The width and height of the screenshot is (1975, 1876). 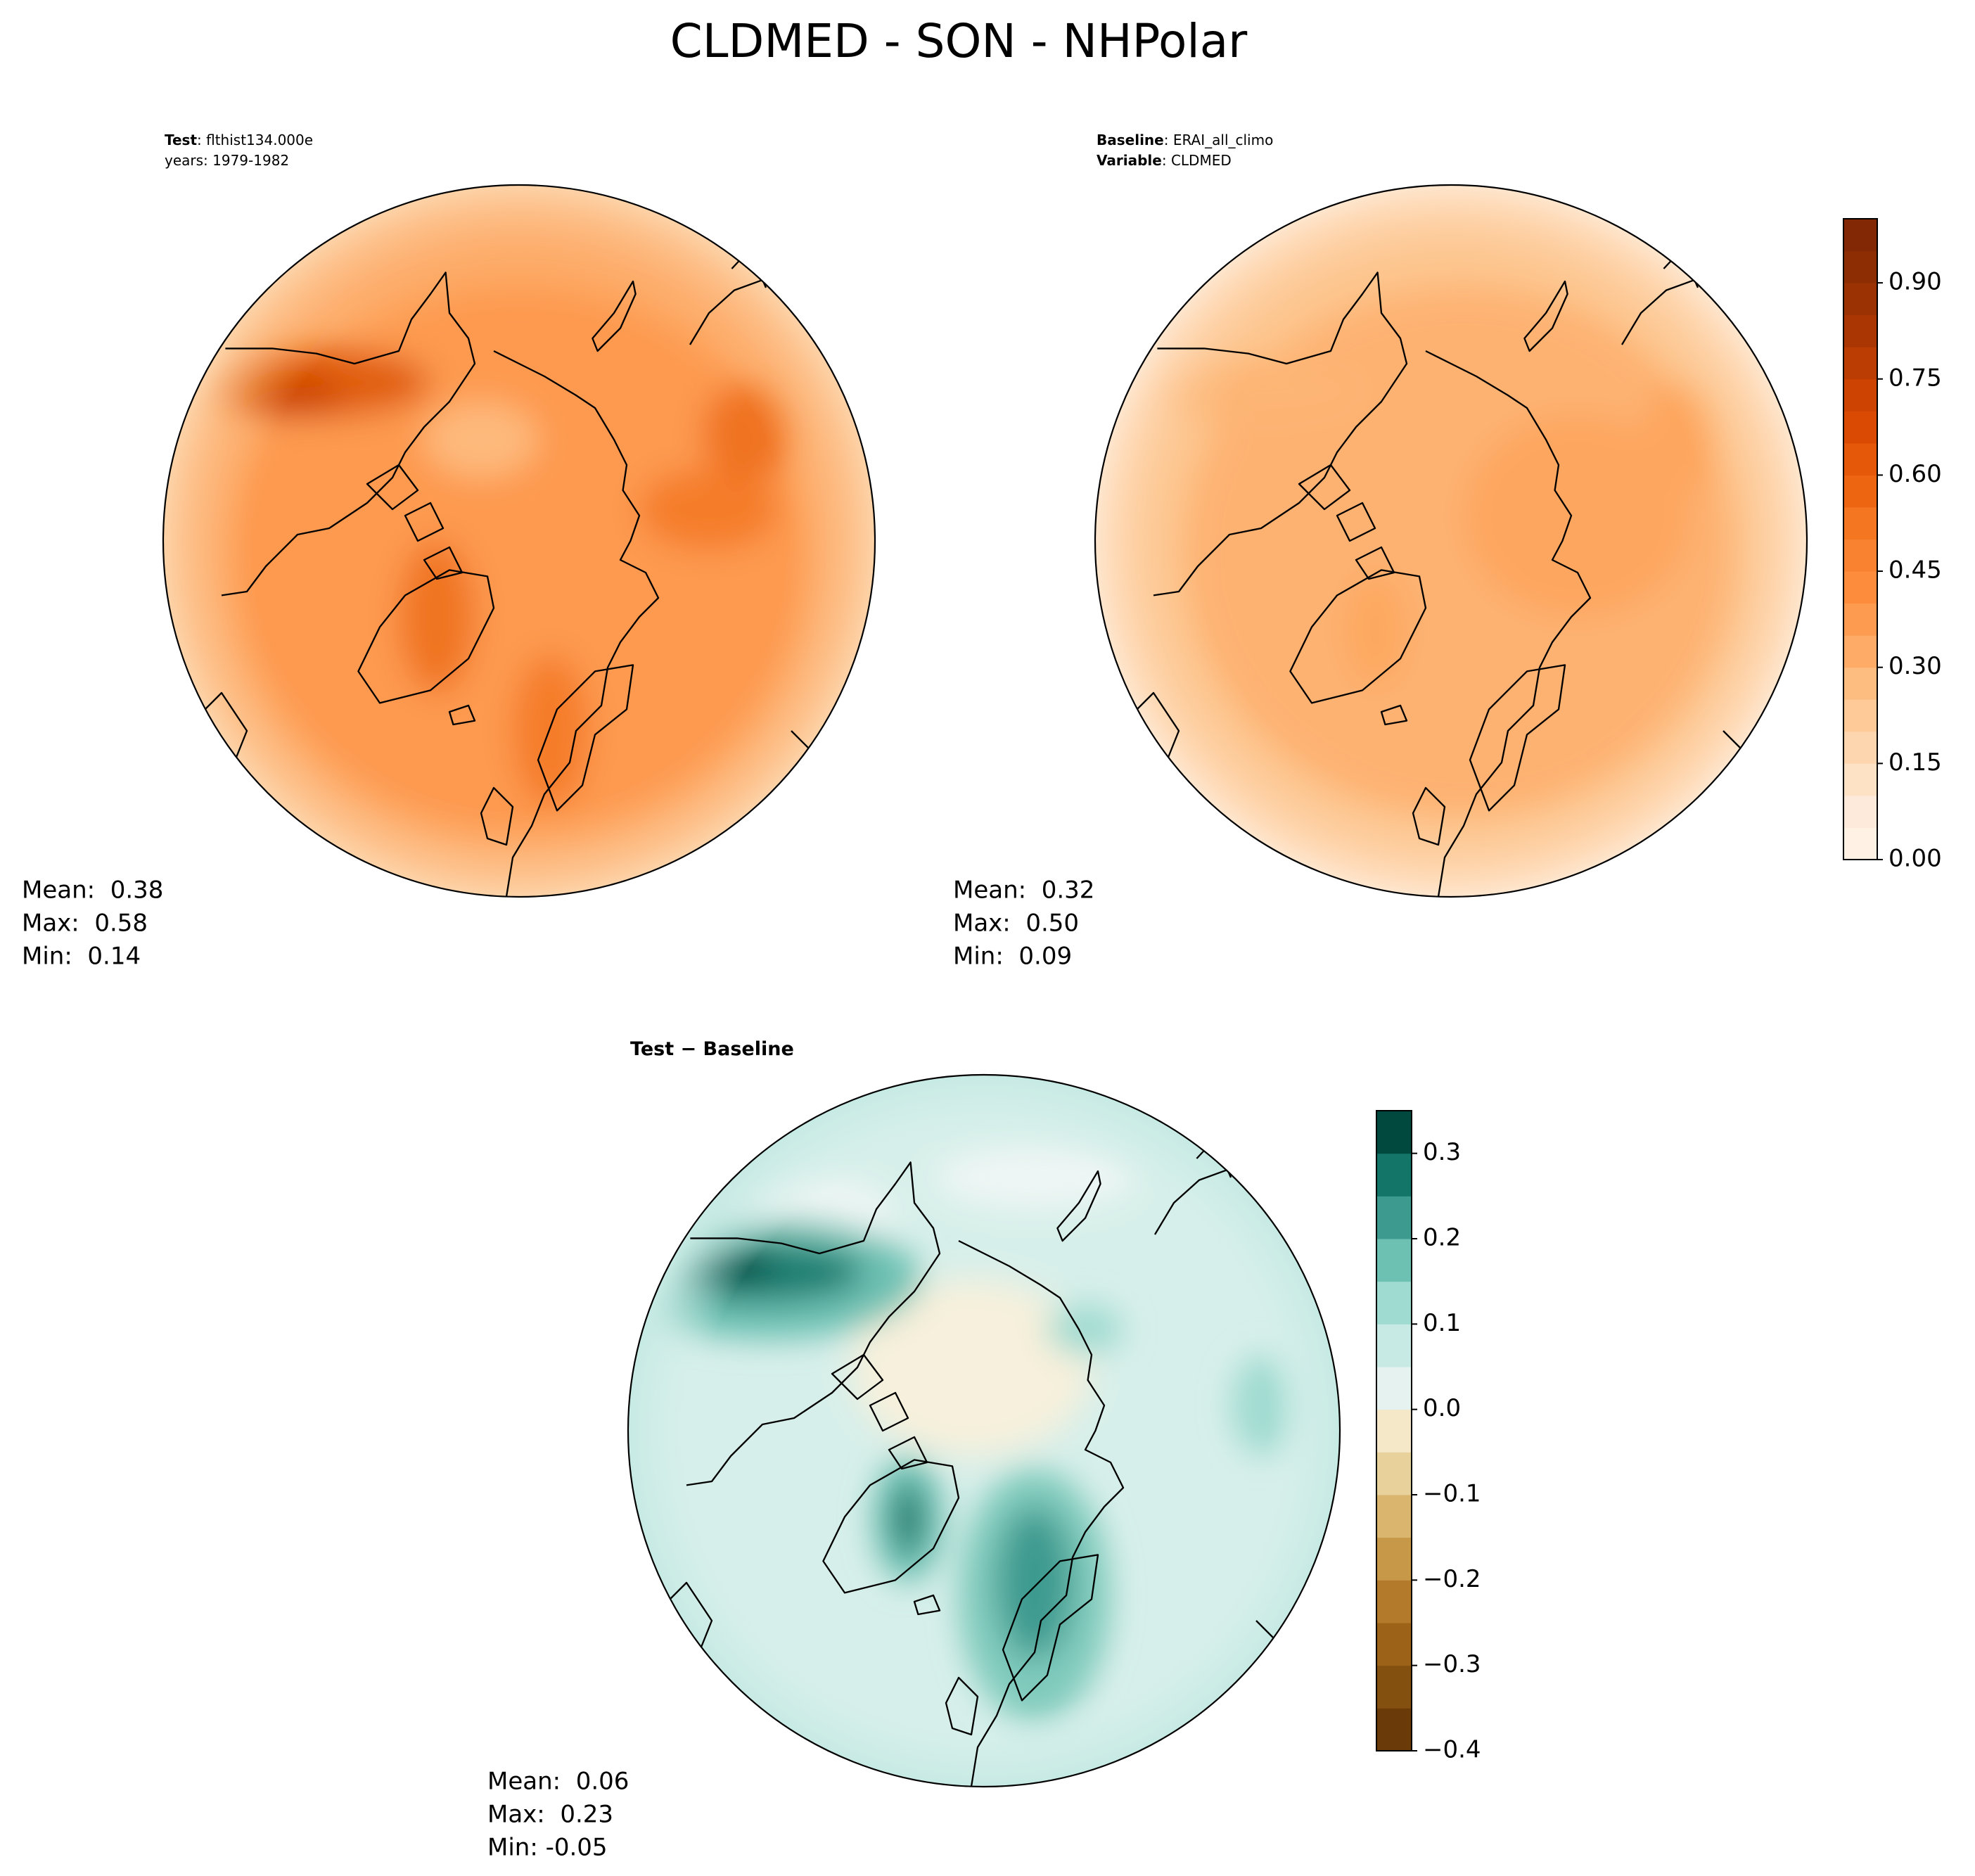 I want to click on panel-header: Test: flthist134.000e, so click(x=239, y=140).